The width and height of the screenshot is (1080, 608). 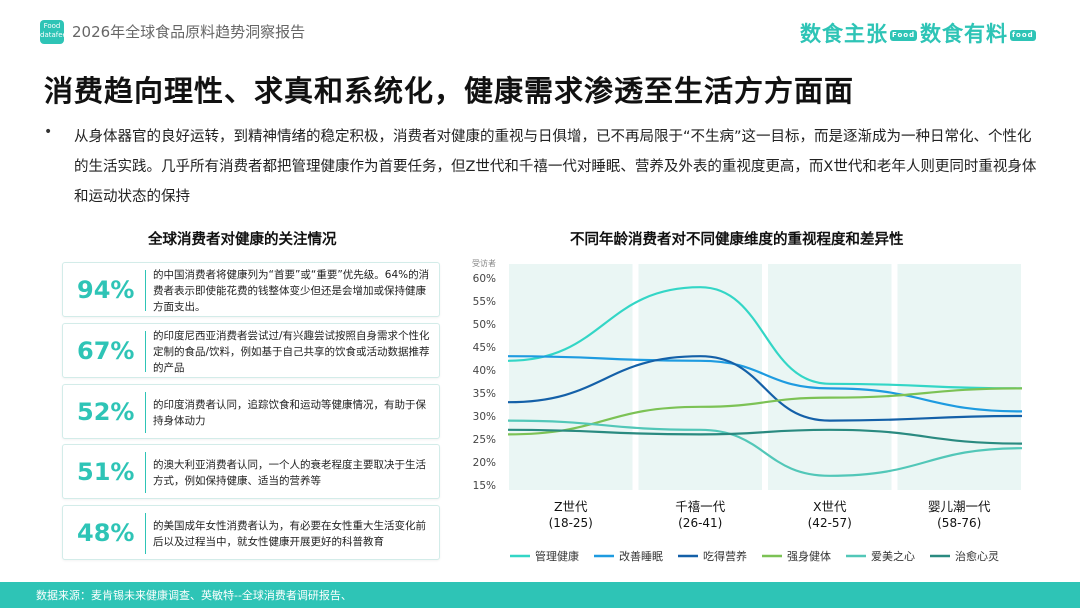 What do you see at coordinates (964, 34) in the screenshot?
I see `brand-right-name: 数食有料` at bounding box center [964, 34].